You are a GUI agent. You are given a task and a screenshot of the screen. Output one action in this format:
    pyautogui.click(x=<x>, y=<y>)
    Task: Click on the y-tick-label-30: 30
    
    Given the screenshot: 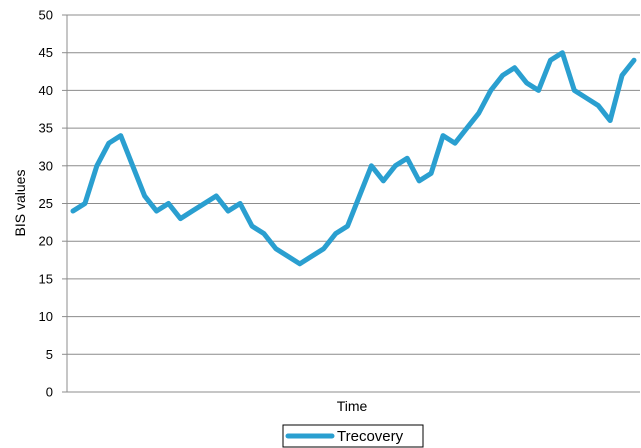 What is the action you would take?
    pyautogui.click(x=46, y=165)
    